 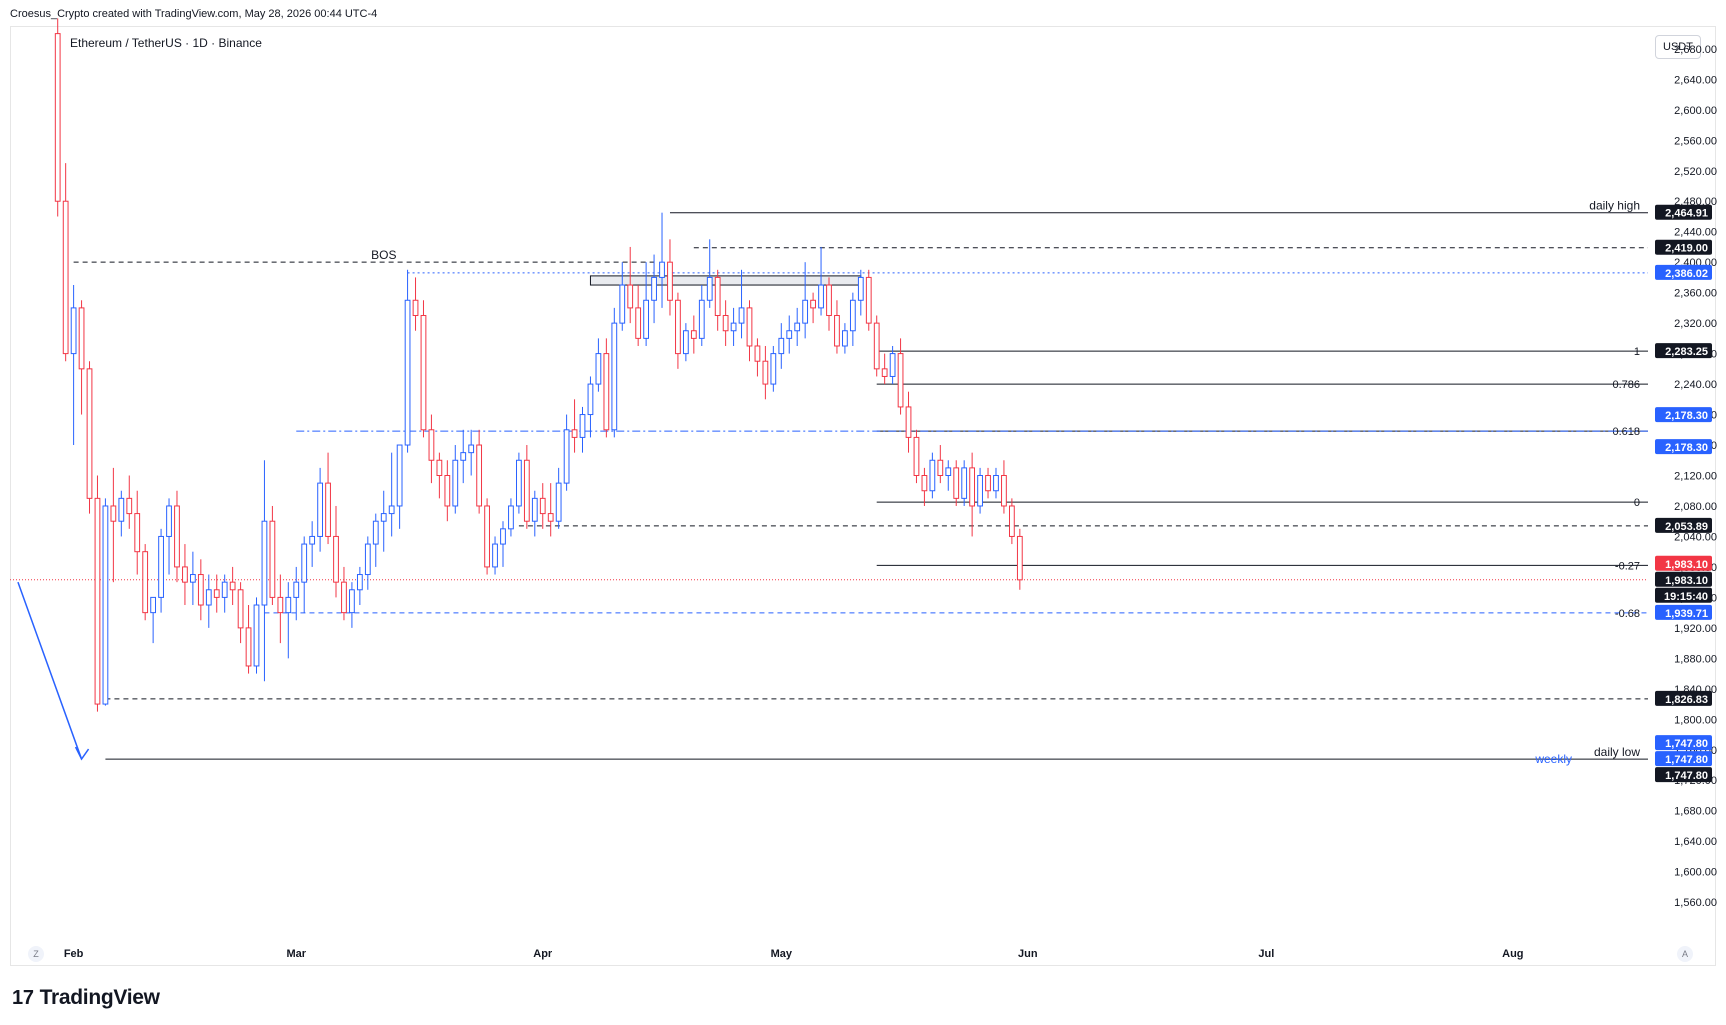 What do you see at coordinates (23, 997) in the screenshot?
I see `tradingview-mark-icon: 17` at bounding box center [23, 997].